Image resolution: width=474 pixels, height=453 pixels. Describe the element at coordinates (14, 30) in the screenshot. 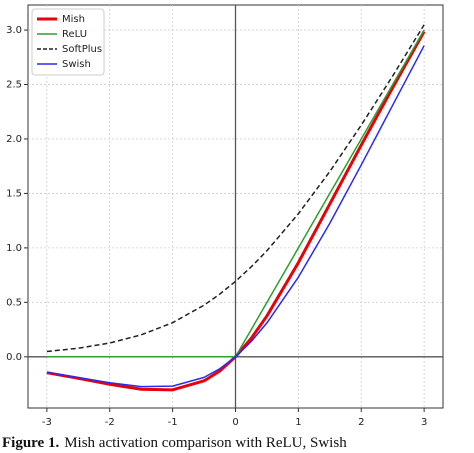

I see `y-tick-label: 3.0` at that location.